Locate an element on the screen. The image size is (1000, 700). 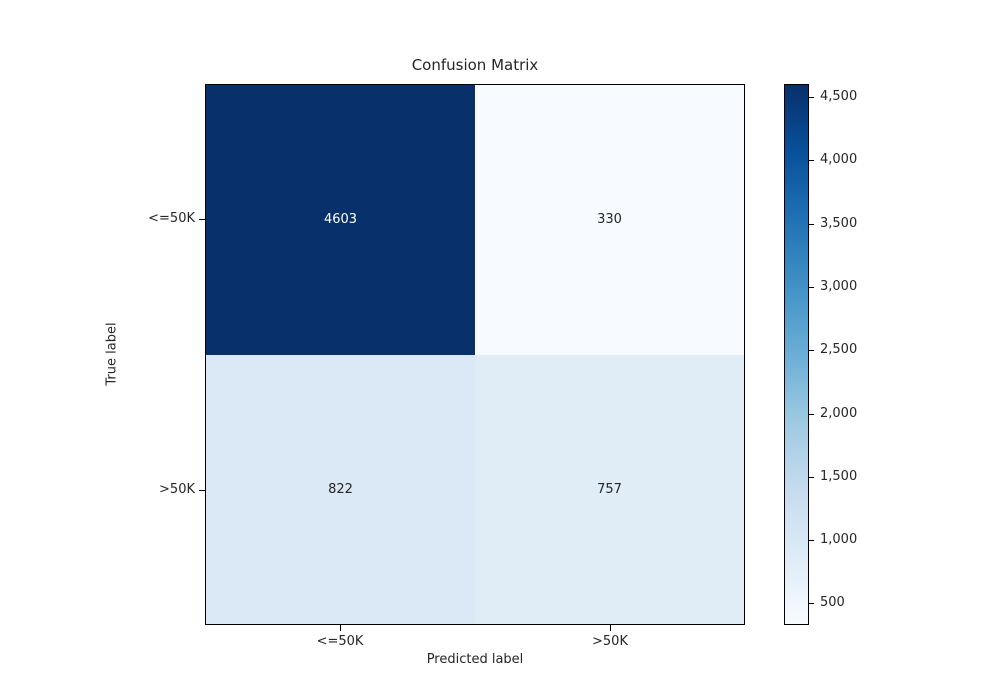
colorbar-tick-label: 3,000 is located at coordinates (839, 286).